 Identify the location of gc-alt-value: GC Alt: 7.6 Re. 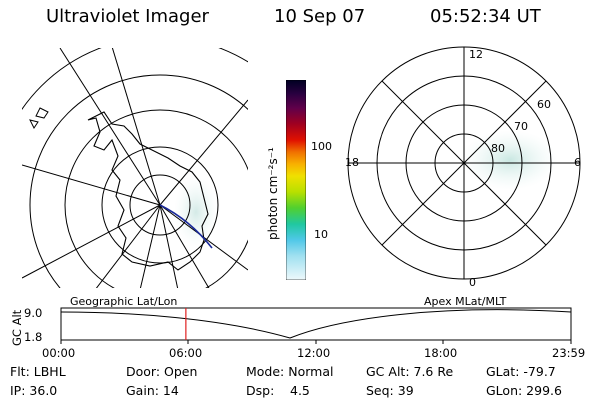
(410, 371).